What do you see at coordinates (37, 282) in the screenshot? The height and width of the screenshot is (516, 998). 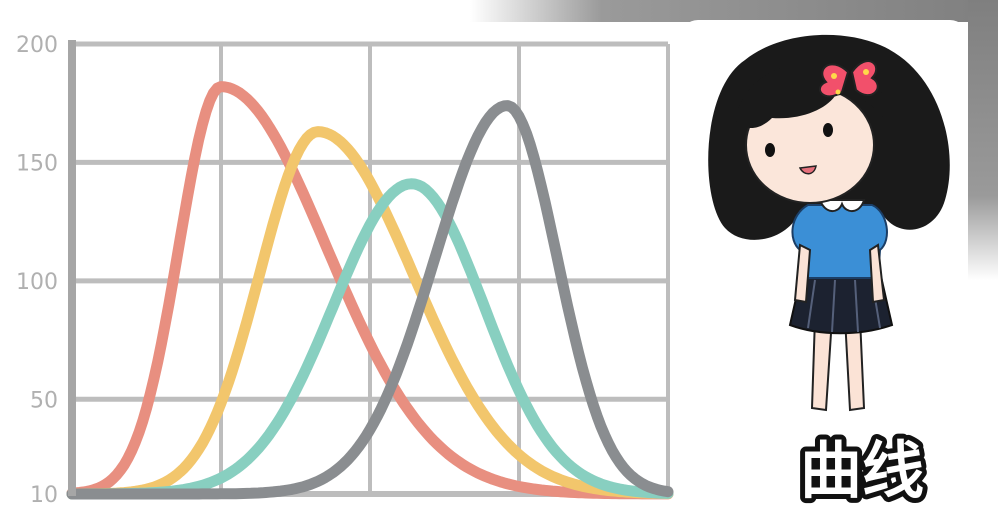 I see `y-tick-label: 100` at bounding box center [37, 282].